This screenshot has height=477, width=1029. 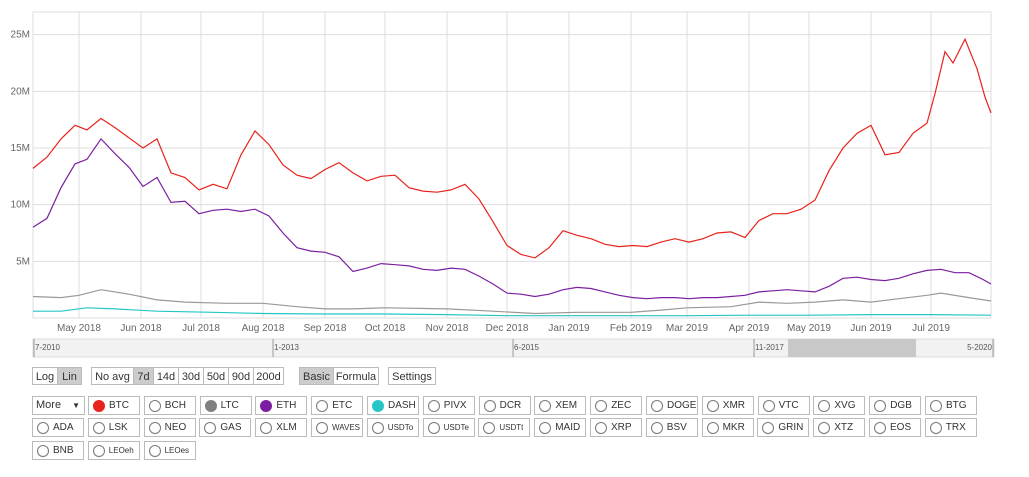 What do you see at coordinates (839, 427) in the screenshot?
I see `coin-toggle-xtz: XTZ` at bounding box center [839, 427].